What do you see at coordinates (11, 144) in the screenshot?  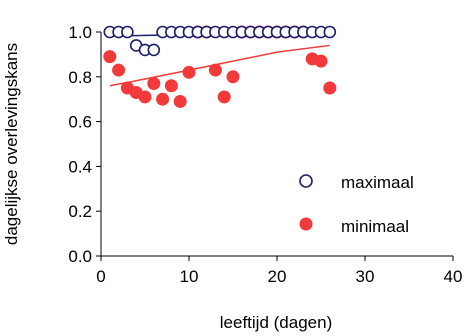 I see `y-axis-title: dagelijkse overlevingskans` at bounding box center [11, 144].